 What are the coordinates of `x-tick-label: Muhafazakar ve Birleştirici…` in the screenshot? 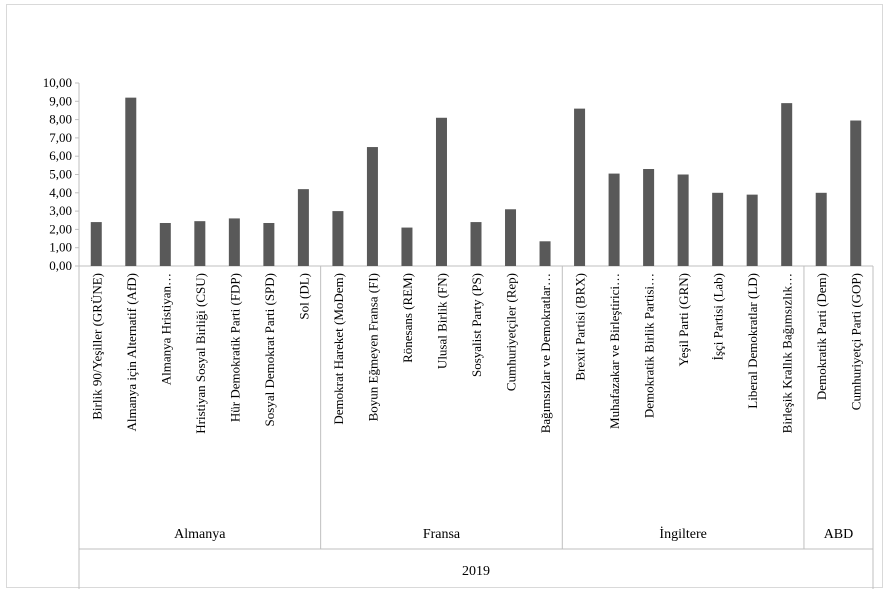 It's located at (614, 351).